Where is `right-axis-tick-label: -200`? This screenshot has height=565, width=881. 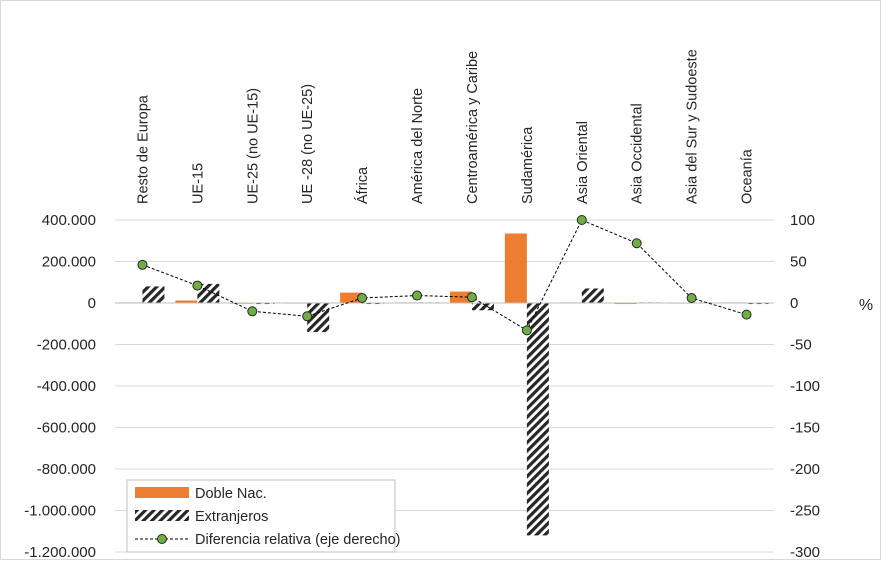
right-axis-tick-label: -200 is located at coordinates (805, 469).